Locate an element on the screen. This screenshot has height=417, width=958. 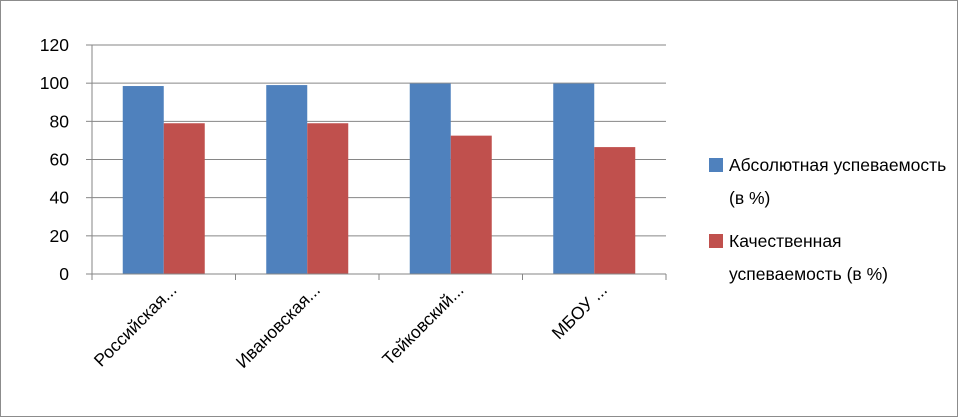
y-tick-label: 0 is located at coordinates (64, 274).